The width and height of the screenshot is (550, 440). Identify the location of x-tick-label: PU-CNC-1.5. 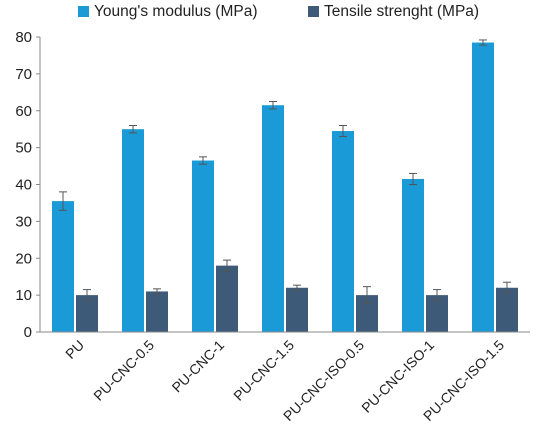
(263, 370).